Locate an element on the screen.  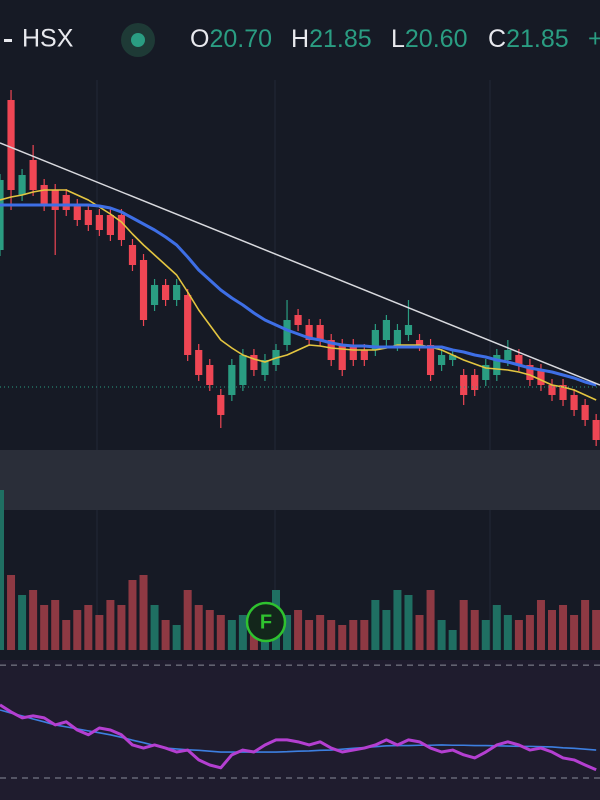
header-bg is located at coordinates (300, 40).